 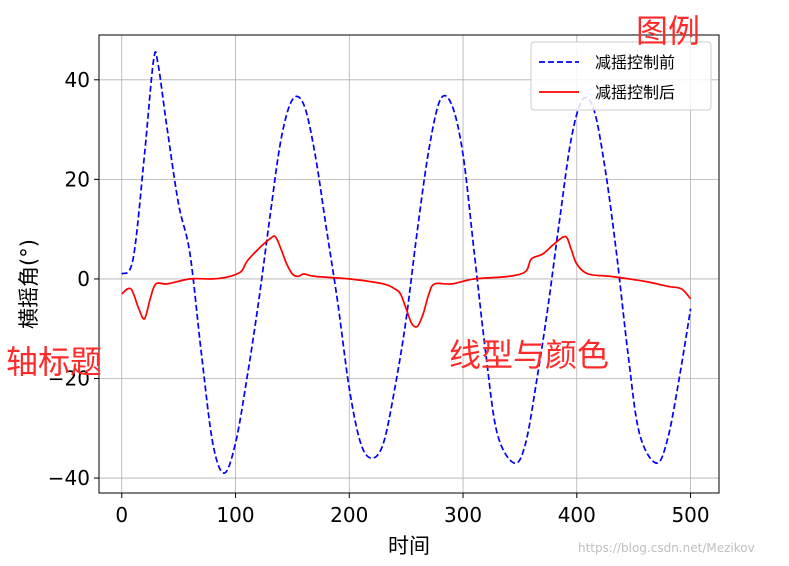 I want to click on watermark-url: https://blog.csdn.net/Mezikov, so click(x=666, y=548).